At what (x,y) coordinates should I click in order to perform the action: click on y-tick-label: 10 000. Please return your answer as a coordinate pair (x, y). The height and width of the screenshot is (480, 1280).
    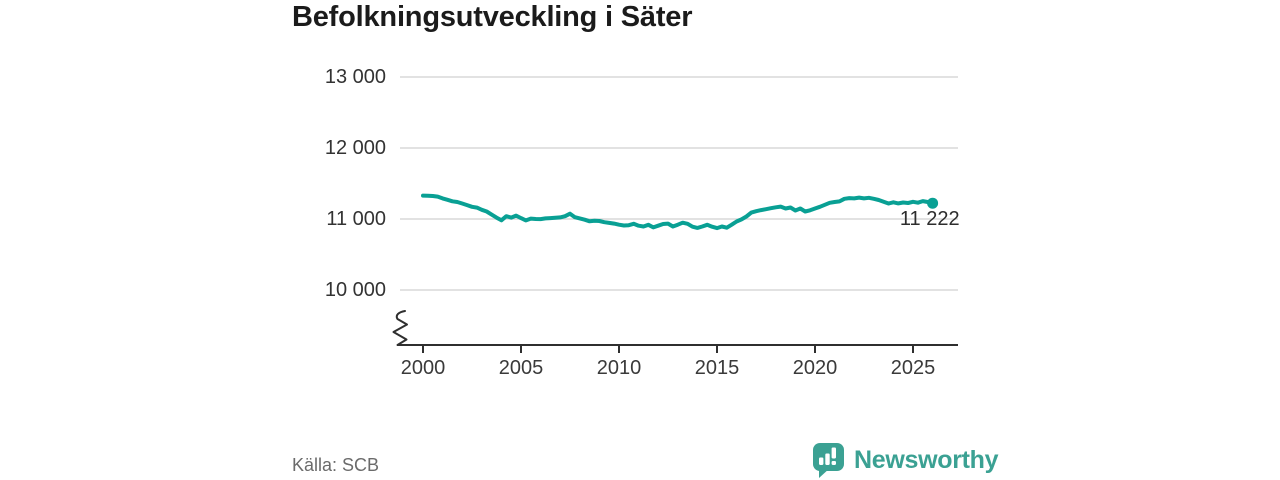
    Looking at the image, I should click on (355, 290).